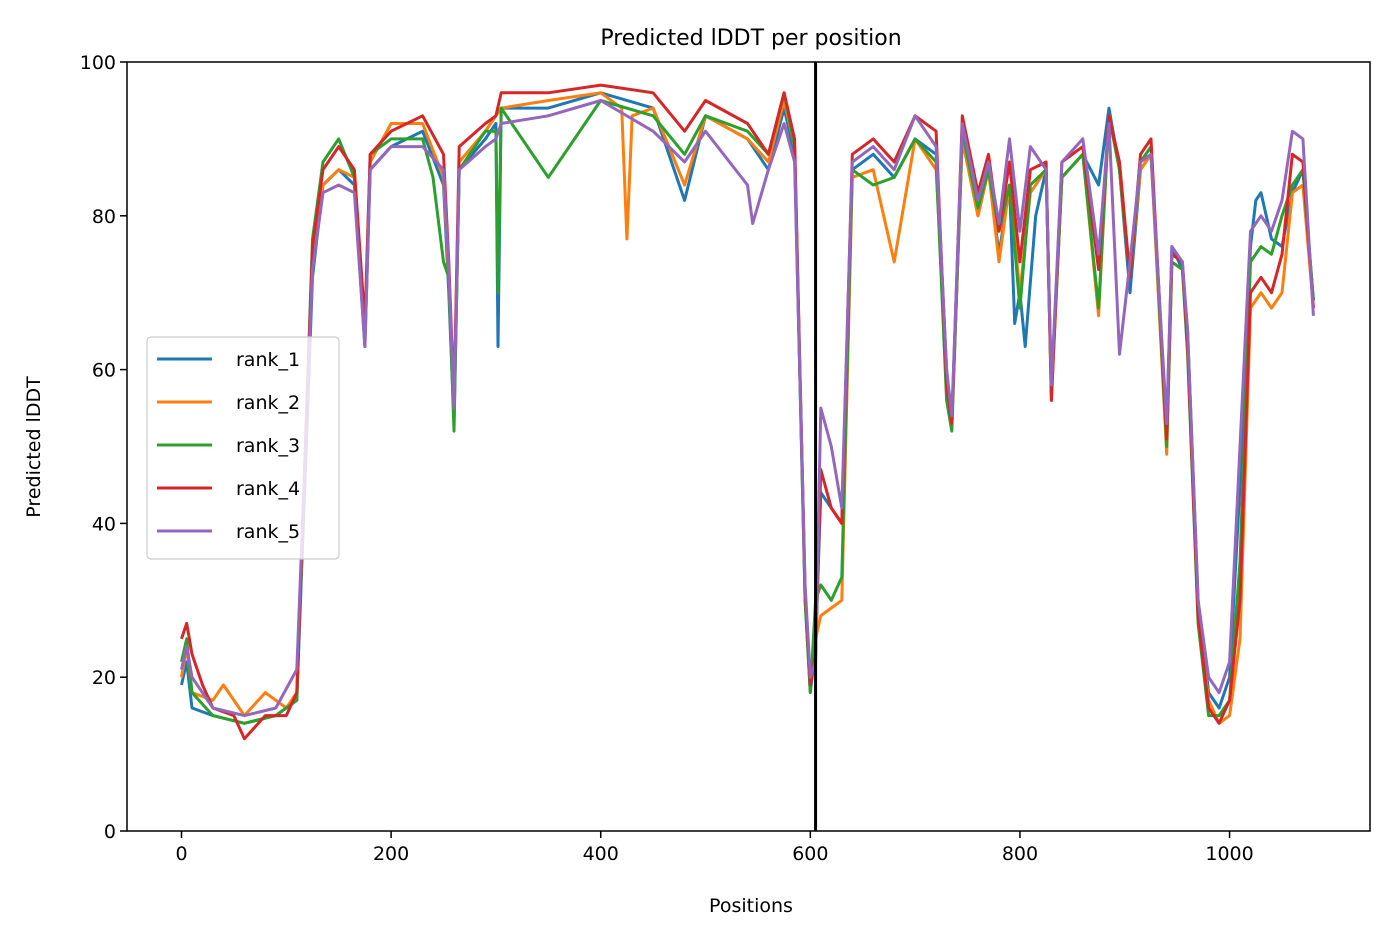  I want to click on legend-label-rank-4: rank_4, so click(268, 489).